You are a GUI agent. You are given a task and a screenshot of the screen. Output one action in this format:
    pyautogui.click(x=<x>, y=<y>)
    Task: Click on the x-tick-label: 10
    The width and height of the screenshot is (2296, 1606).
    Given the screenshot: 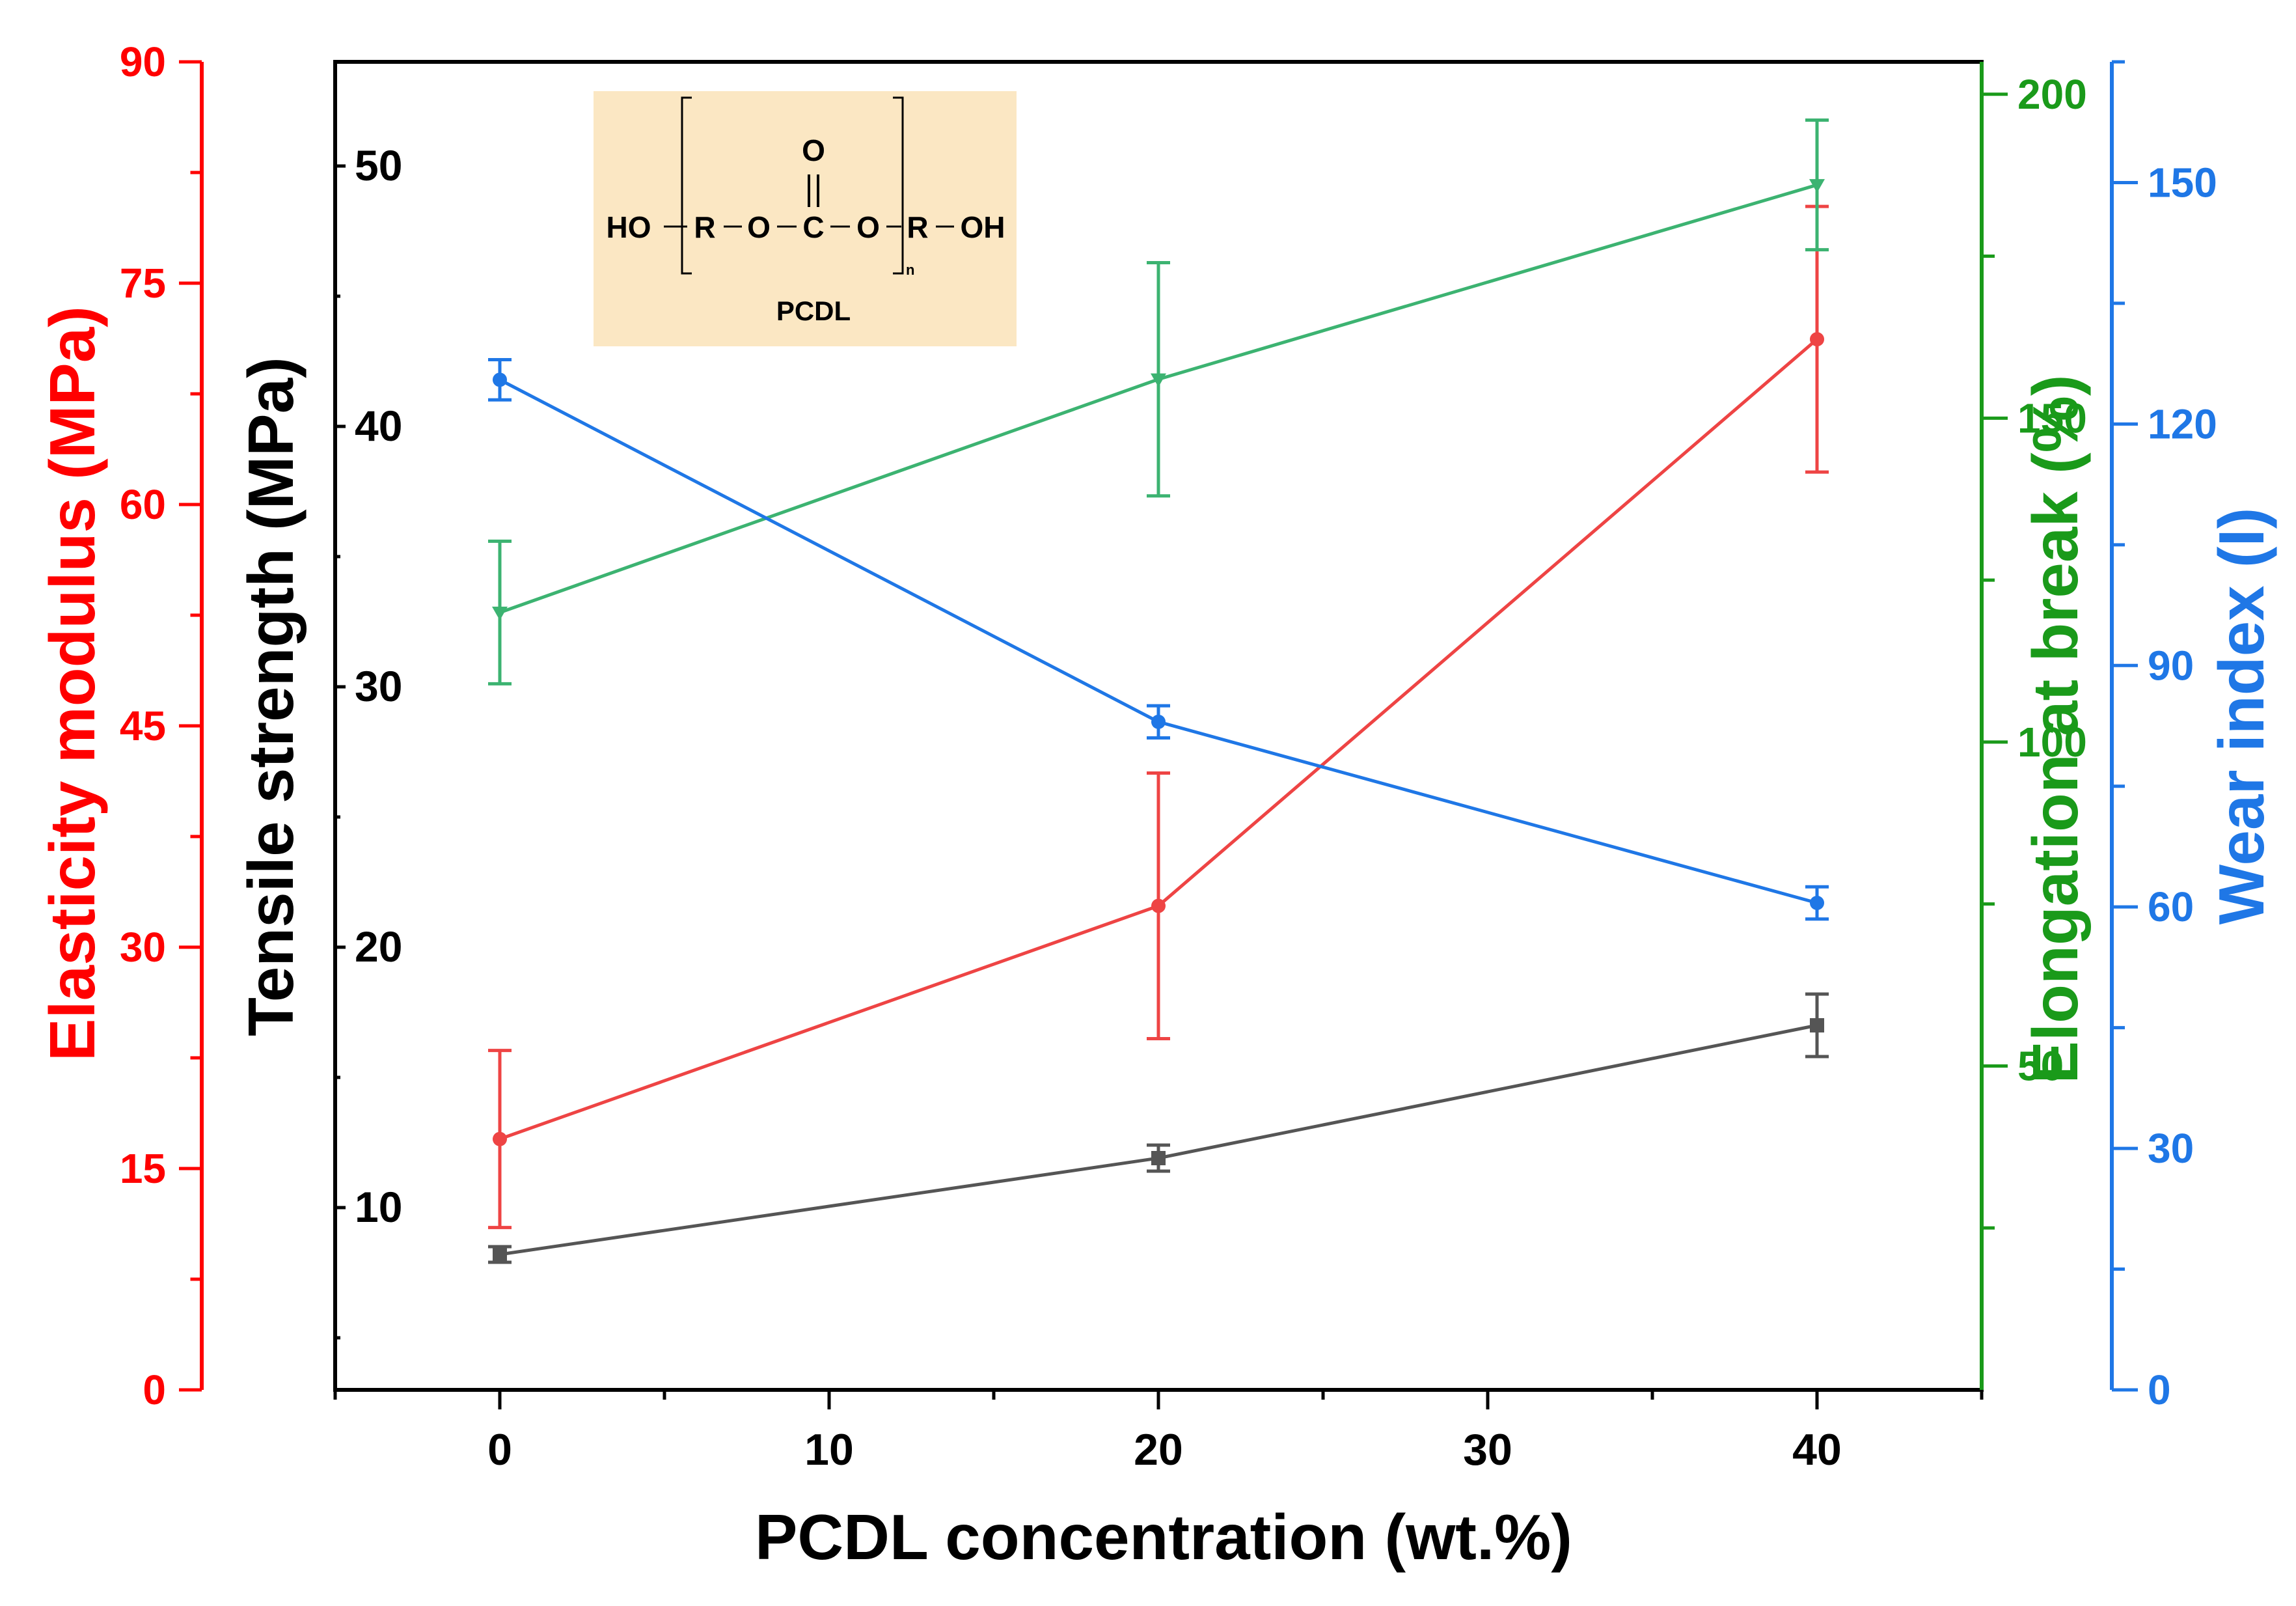 What is the action you would take?
    pyautogui.click(x=829, y=1450)
    